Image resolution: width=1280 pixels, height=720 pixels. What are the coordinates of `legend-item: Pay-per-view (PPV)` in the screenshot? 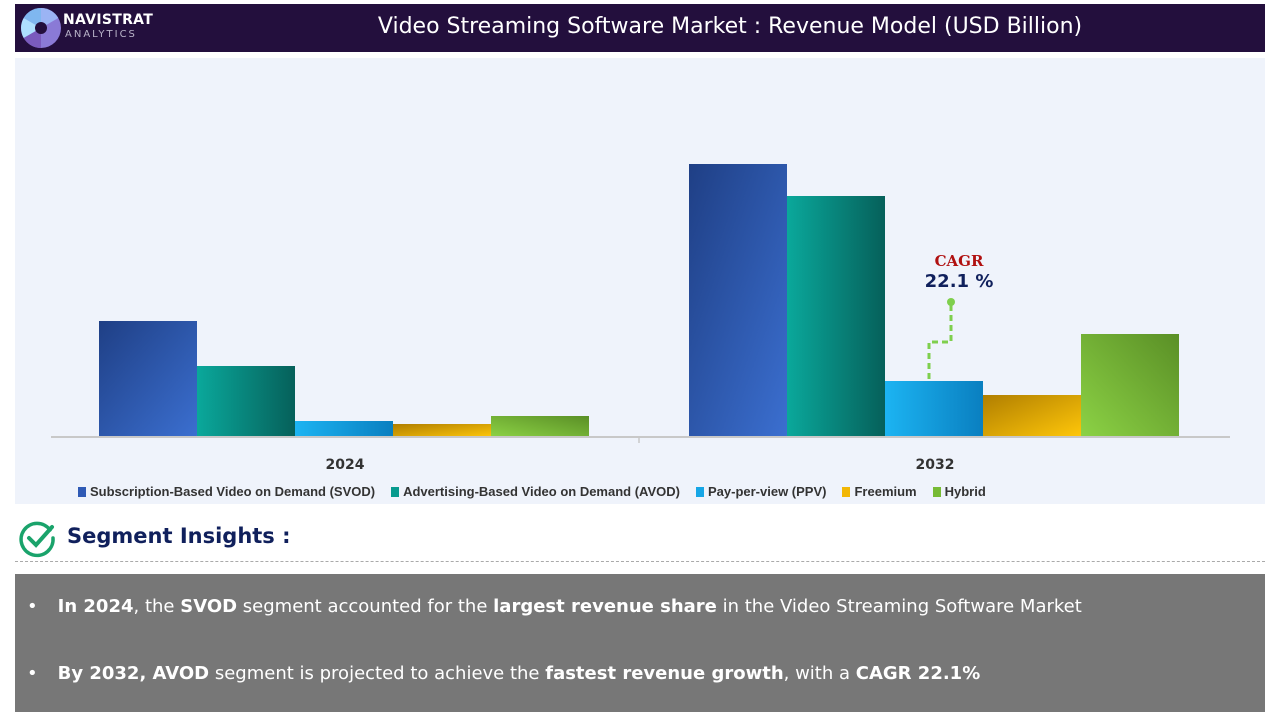 It's located at (760, 491).